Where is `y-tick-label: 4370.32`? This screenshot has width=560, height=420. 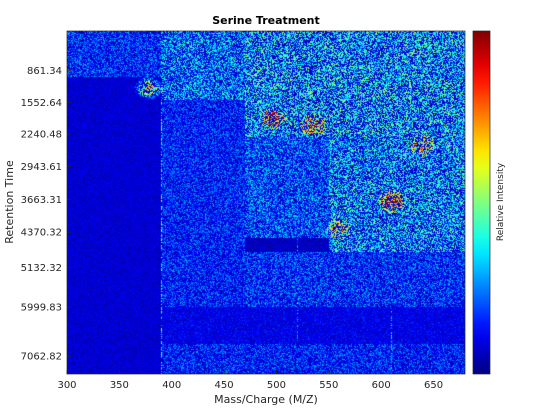 y-tick-label: 4370.32 is located at coordinates (41, 233).